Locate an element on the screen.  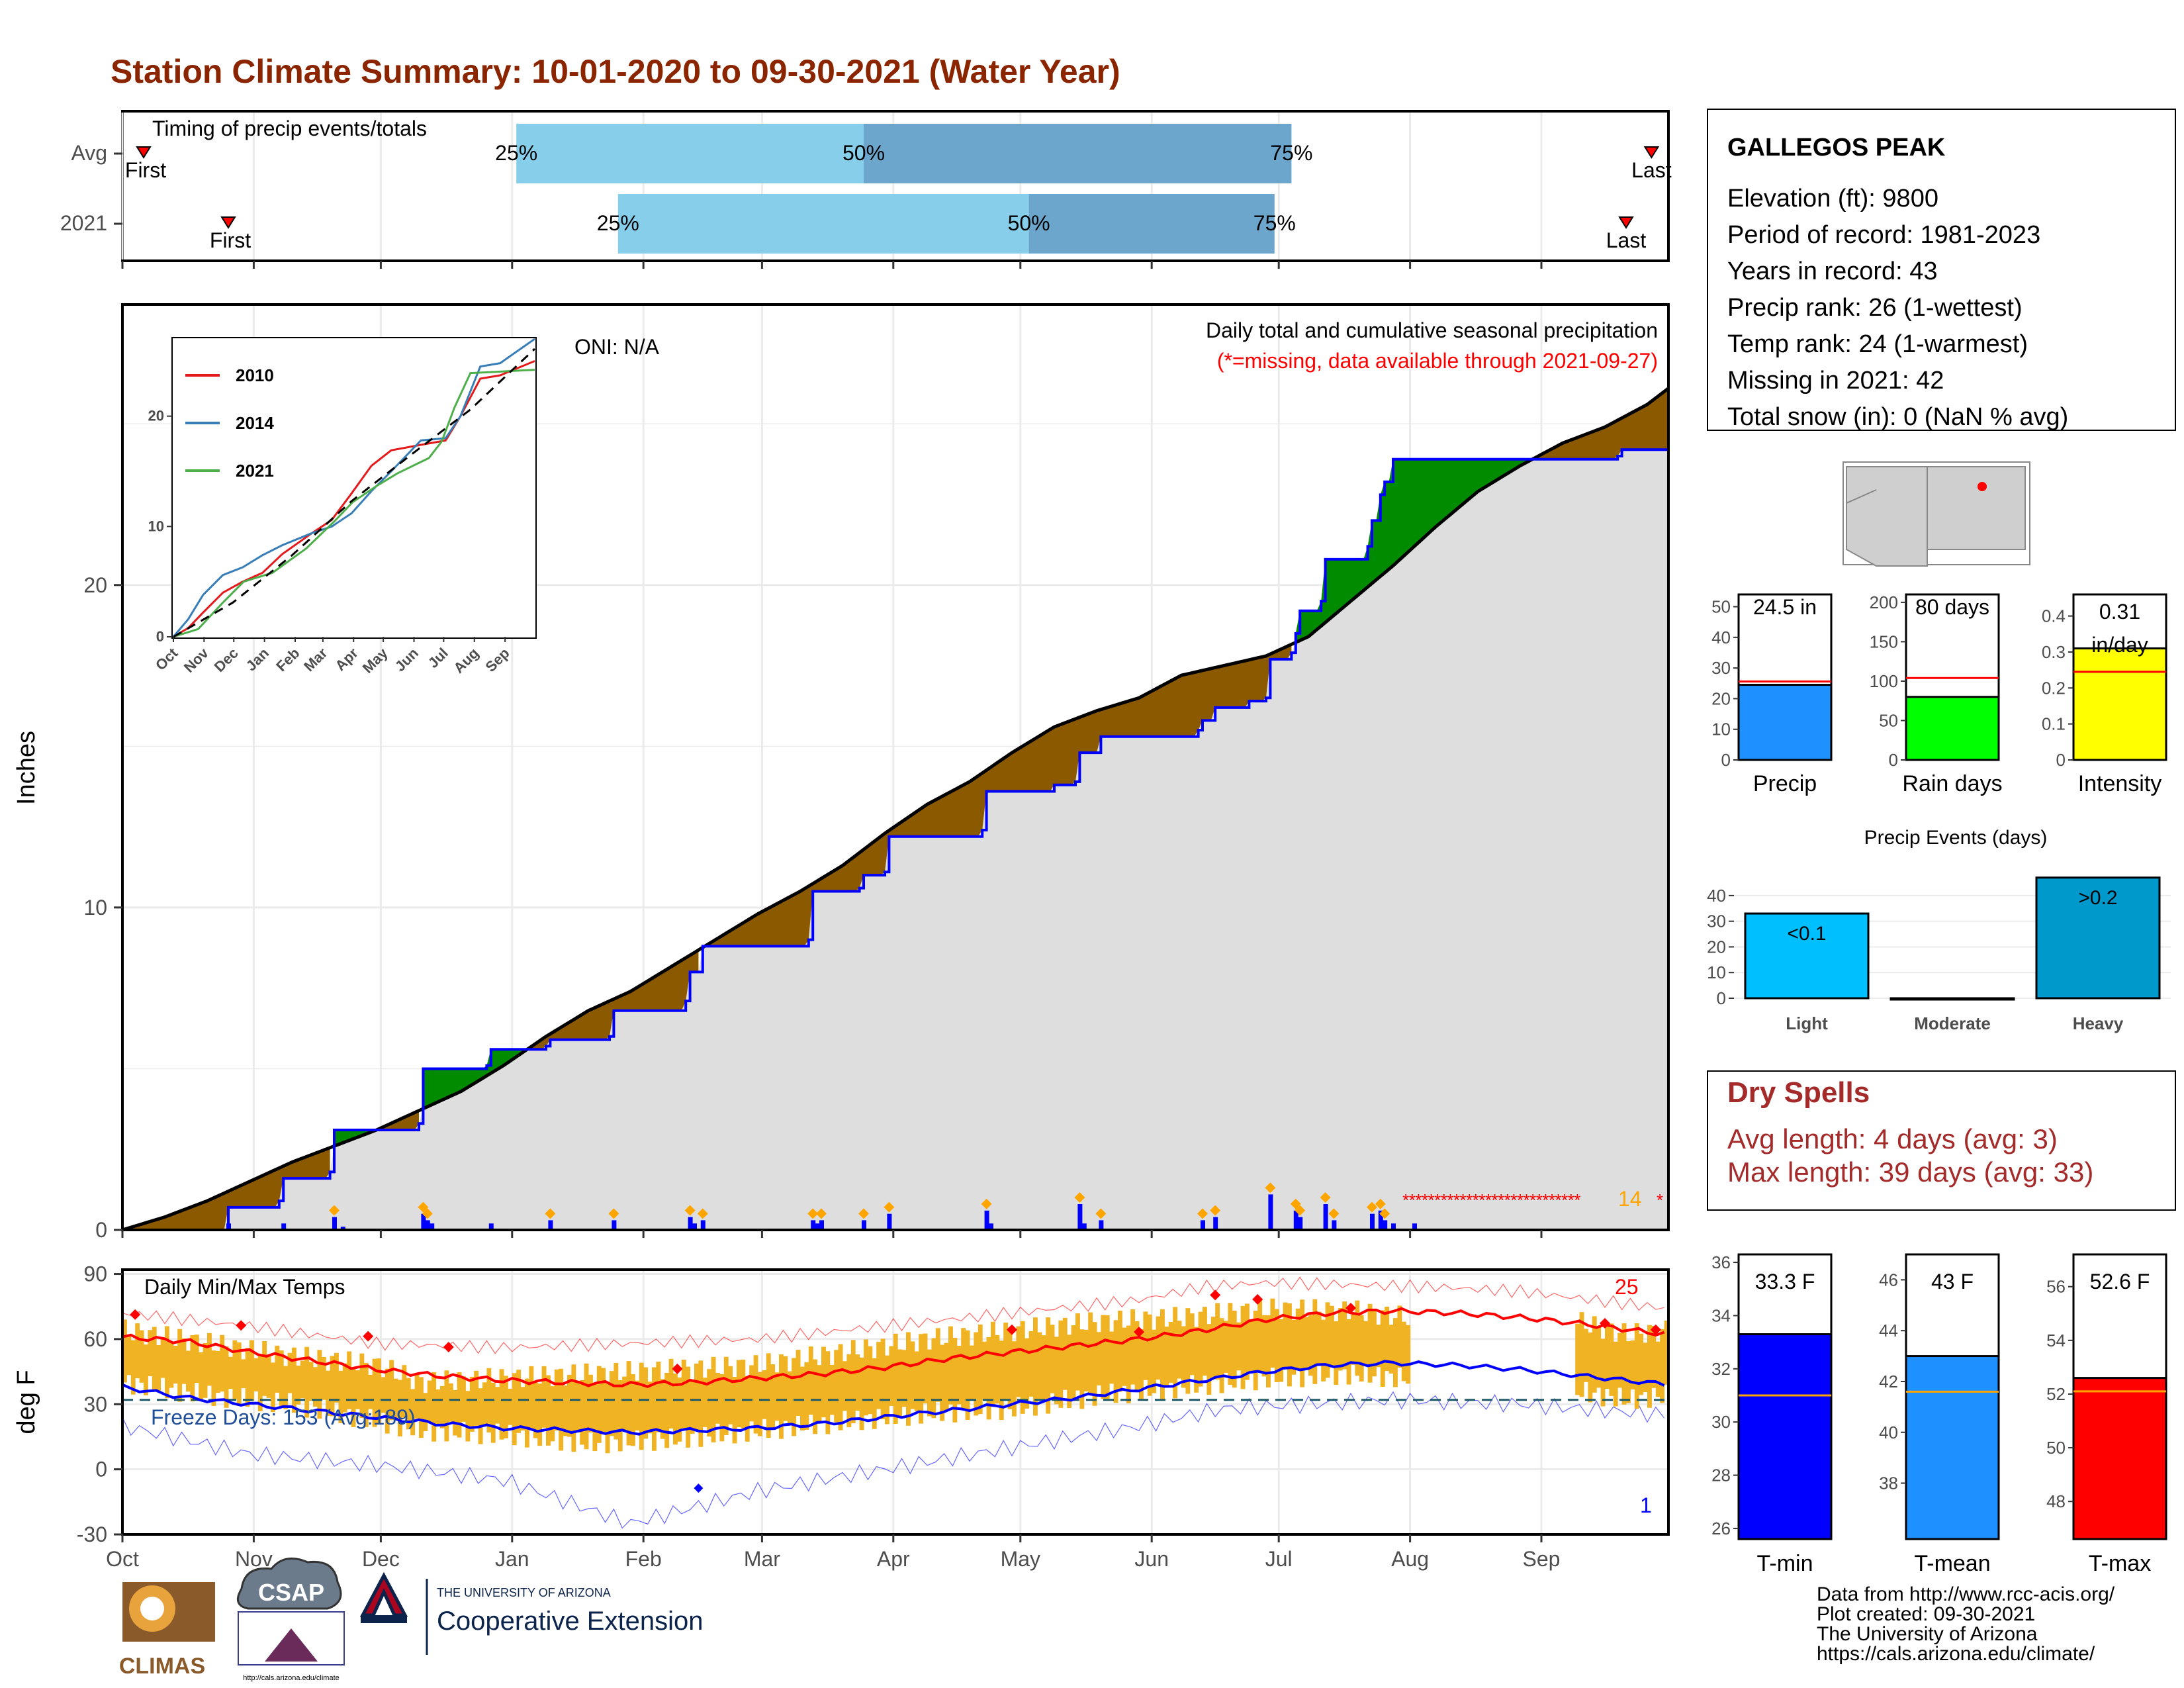
month-label: Oct is located at coordinates (122, 1559).